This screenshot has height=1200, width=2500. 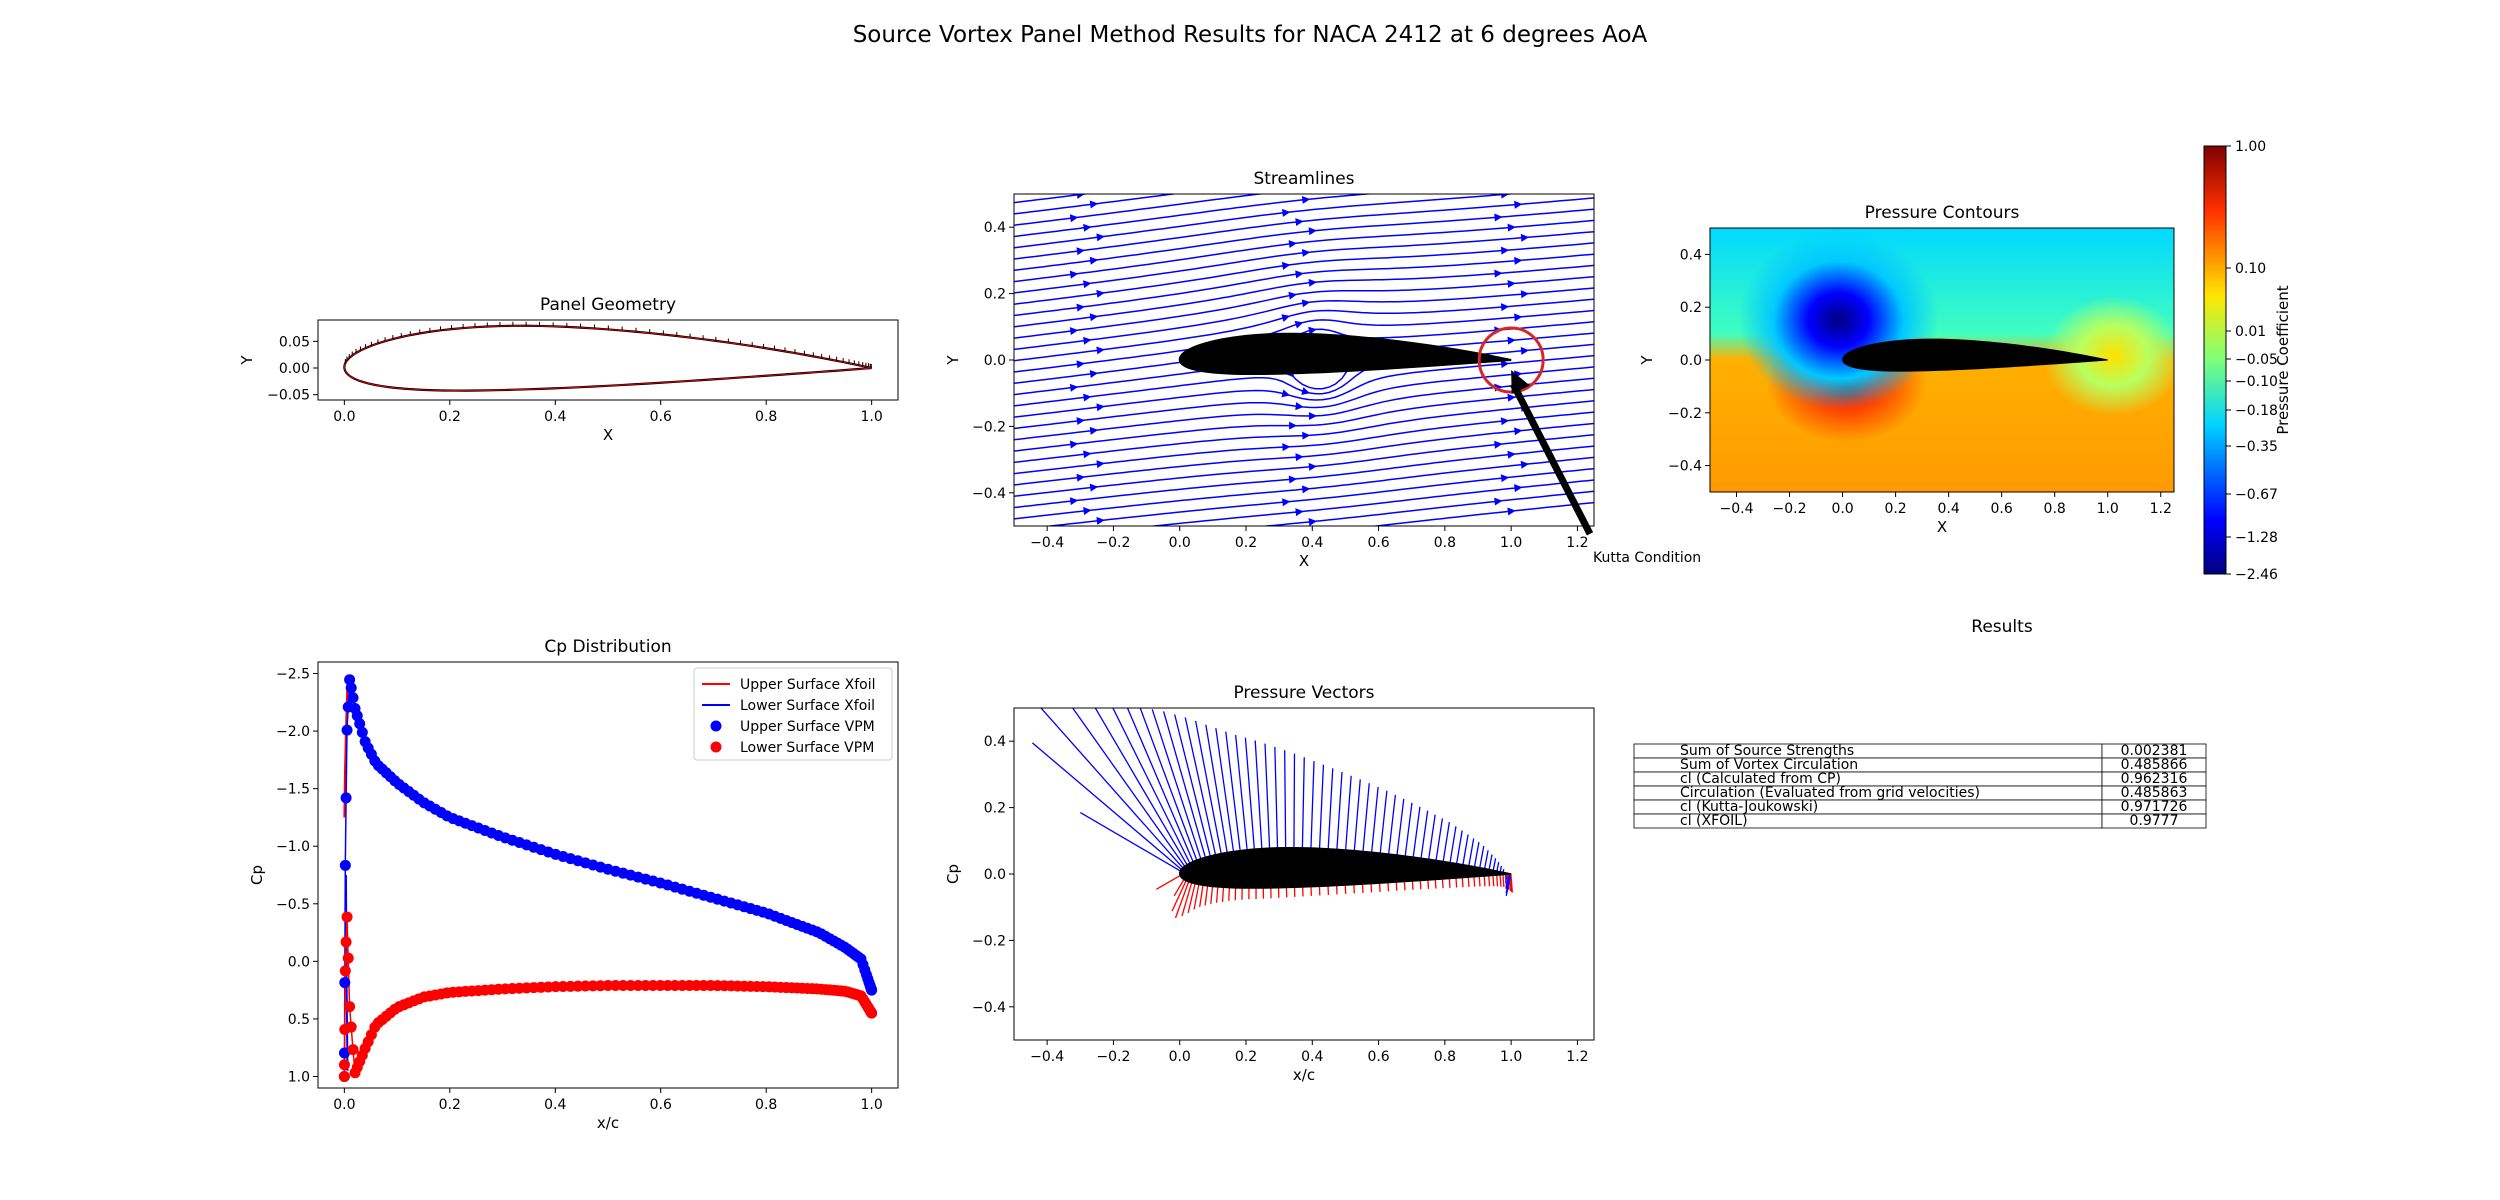 I want to click on pressure-contours-xtick-label: 1.0, so click(x=2108, y=509).